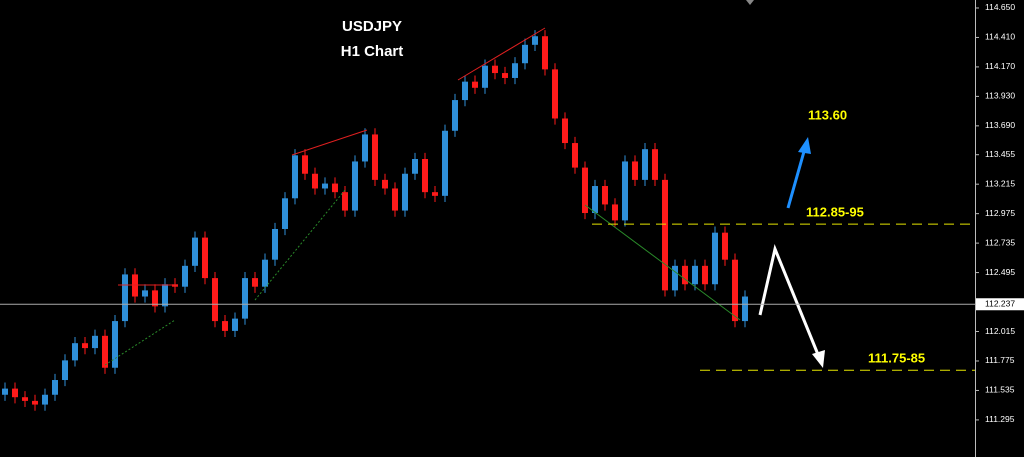 This screenshot has height=457, width=1024. I want to click on y-tick-label: 113.690, so click(1000, 125).